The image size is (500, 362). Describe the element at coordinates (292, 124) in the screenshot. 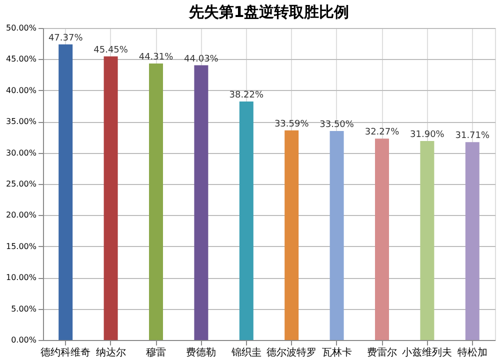

I see `data-label: 33.59%` at that location.